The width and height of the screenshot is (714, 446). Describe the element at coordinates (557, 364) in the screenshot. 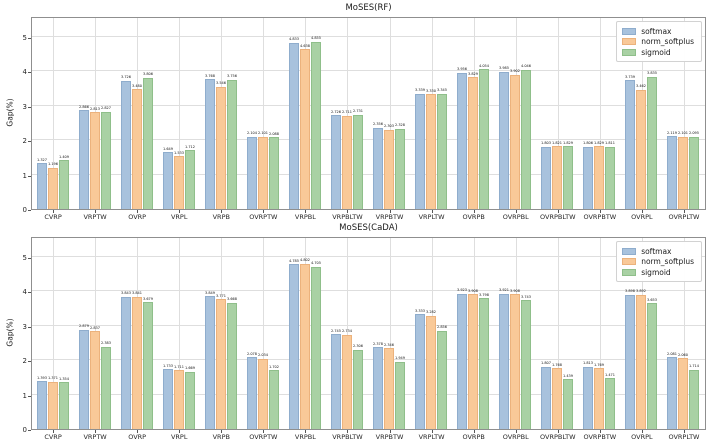

I see `bar-value-label: 1.768` at that location.